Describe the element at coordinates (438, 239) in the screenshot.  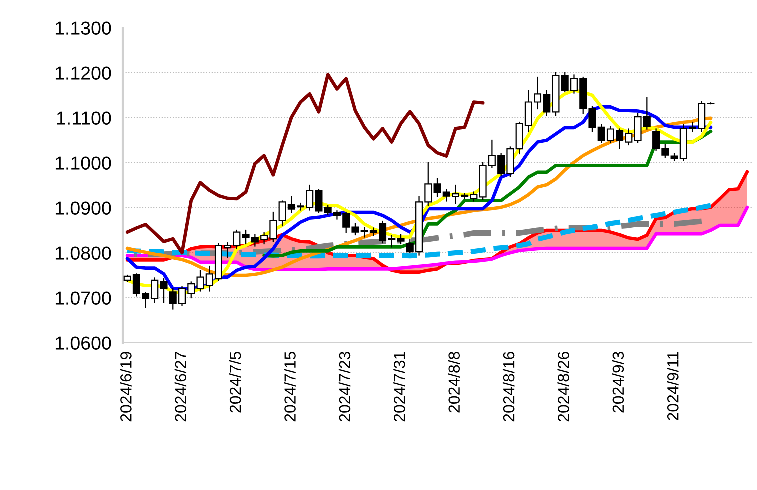
I see `line-series` at that location.